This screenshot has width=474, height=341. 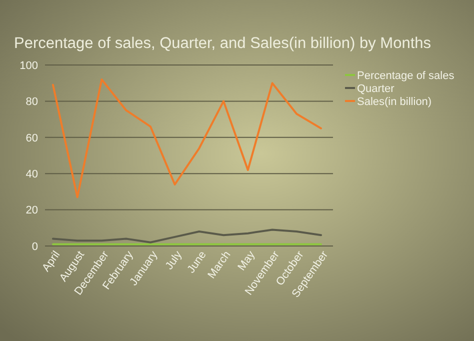 What do you see at coordinates (394, 102) in the screenshot?
I see `legend-label: Sales(in billion)` at bounding box center [394, 102].